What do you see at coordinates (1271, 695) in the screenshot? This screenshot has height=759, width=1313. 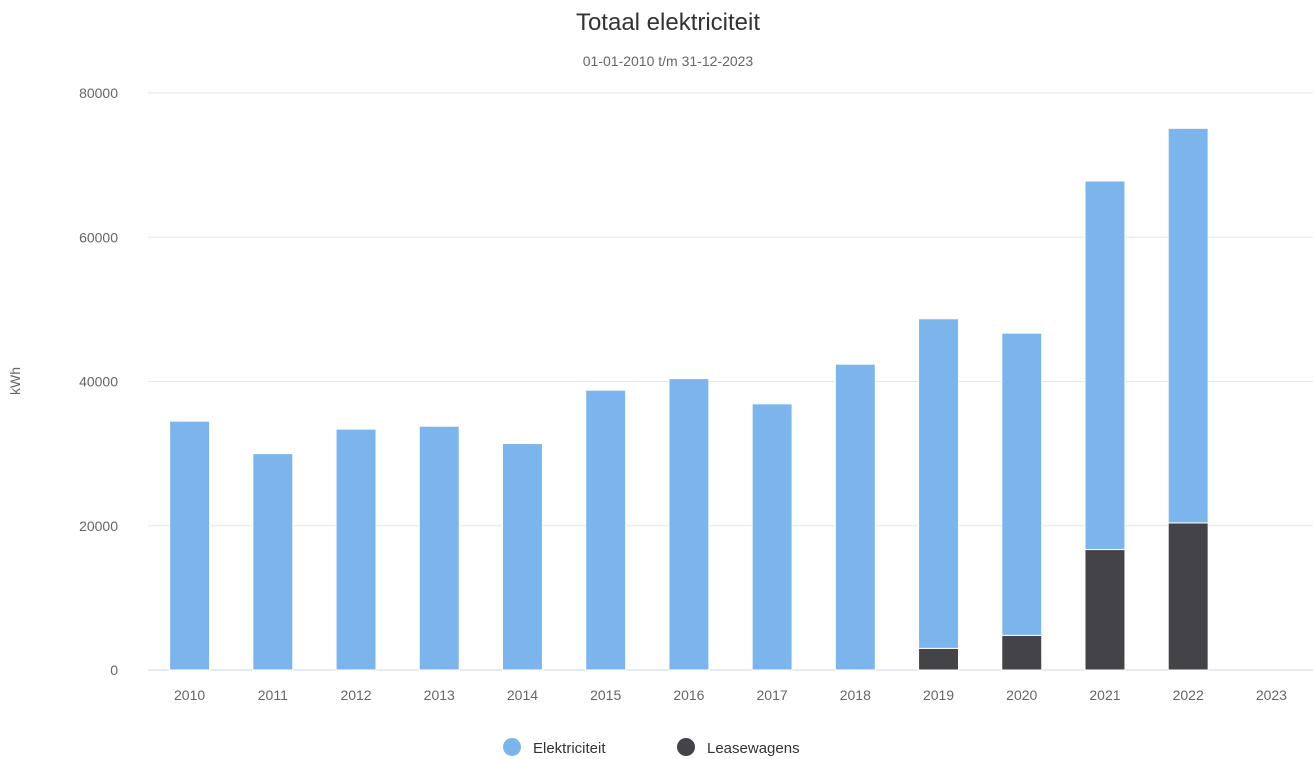 I see `x-tick-label: 2023` at bounding box center [1271, 695].